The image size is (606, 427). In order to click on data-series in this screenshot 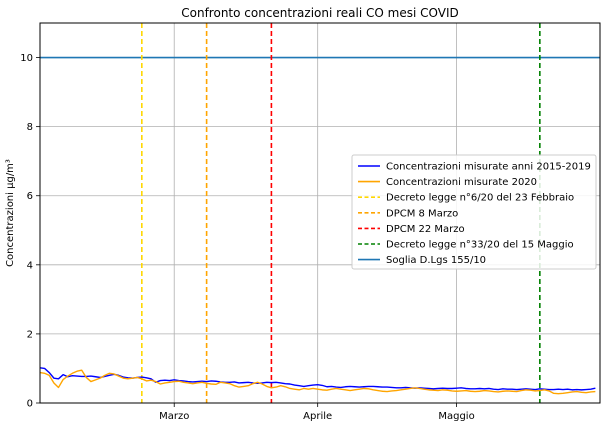, I will do `click(317, 381)`.